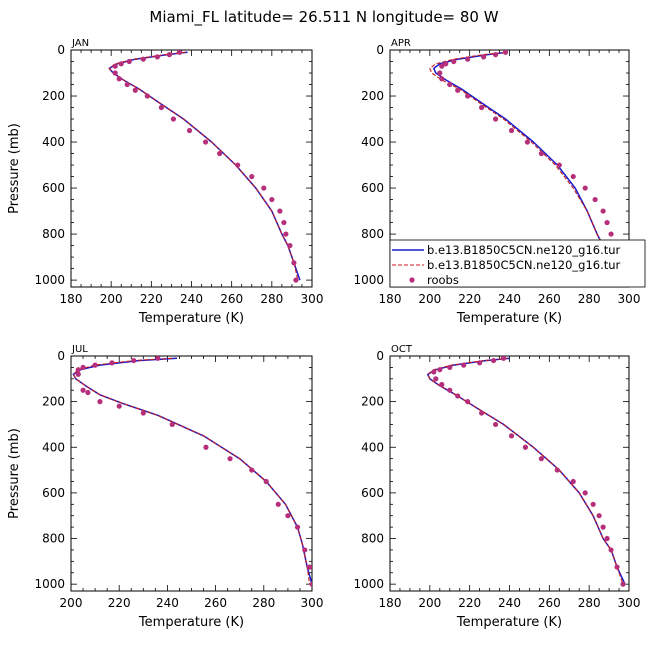 The image size is (648, 648). I want to click on x-tick-label: 240, so click(191, 299).